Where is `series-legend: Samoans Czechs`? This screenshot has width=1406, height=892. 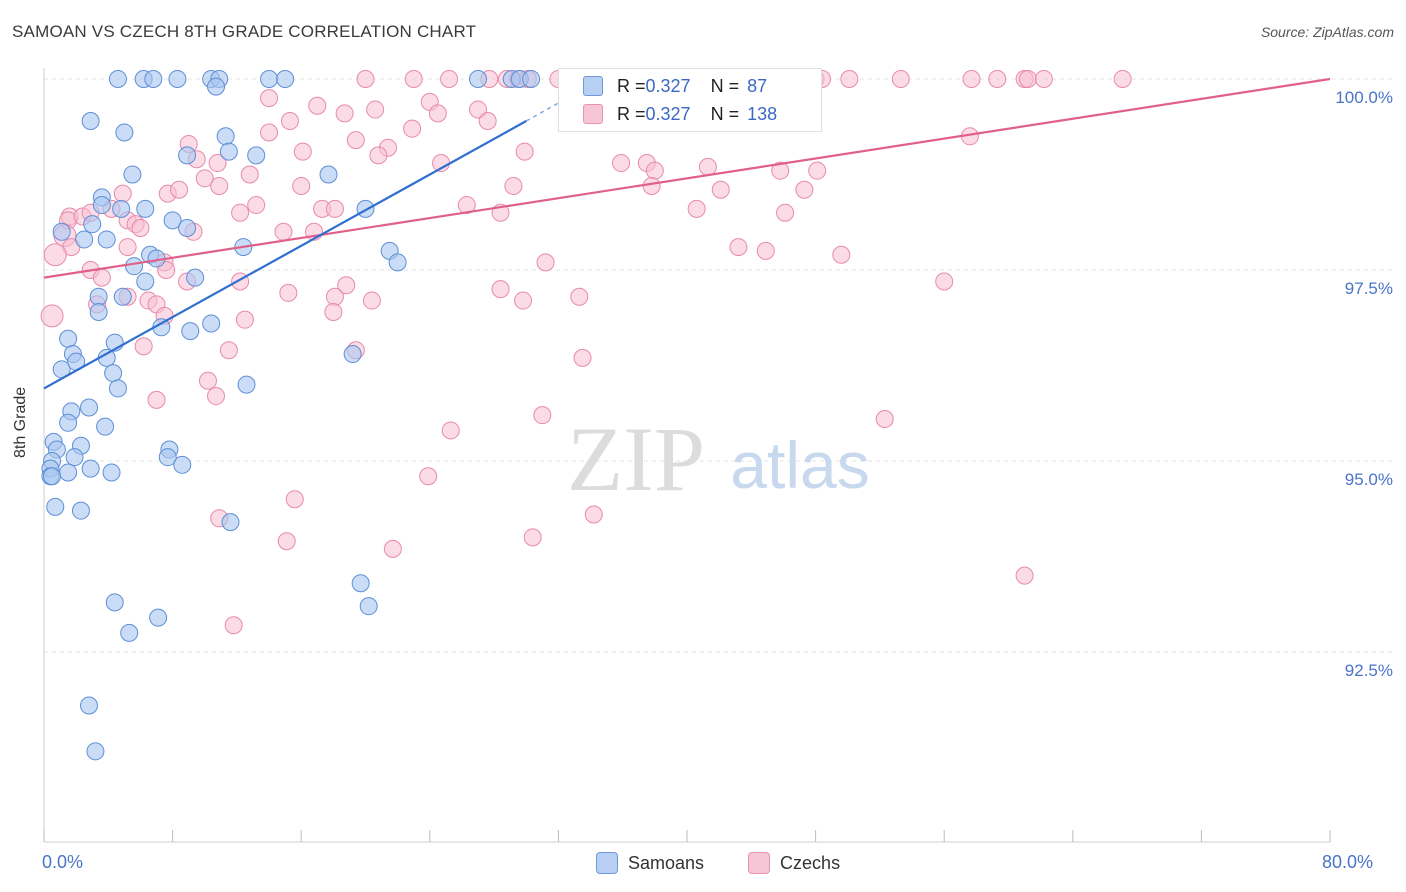 series-legend: Samoans Czechs is located at coordinates (740, 863).